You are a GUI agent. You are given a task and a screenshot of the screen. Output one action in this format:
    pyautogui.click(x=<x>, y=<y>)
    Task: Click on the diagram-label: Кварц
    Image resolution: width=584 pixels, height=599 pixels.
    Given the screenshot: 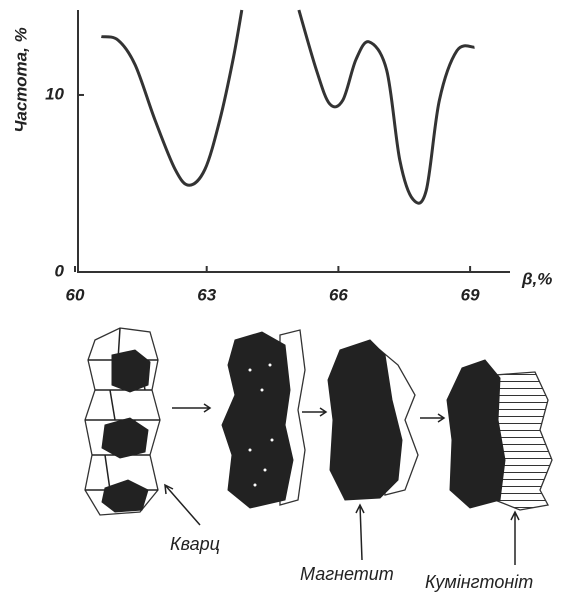 What is the action you would take?
    pyautogui.click(x=195, y=544)
    